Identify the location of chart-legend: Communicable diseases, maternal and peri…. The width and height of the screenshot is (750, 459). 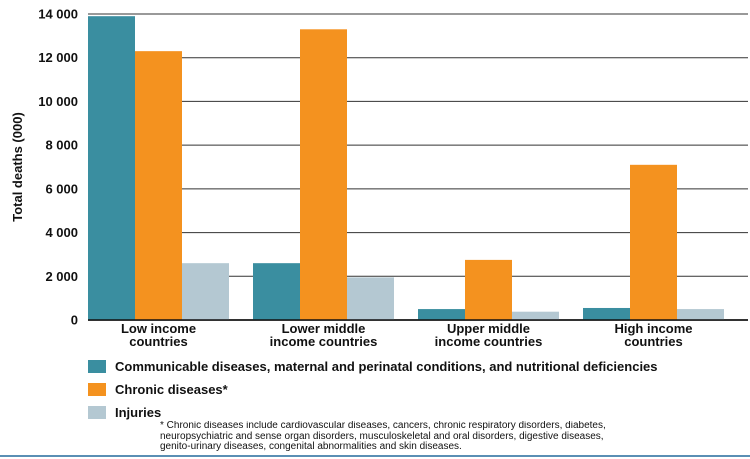
(373, 390).